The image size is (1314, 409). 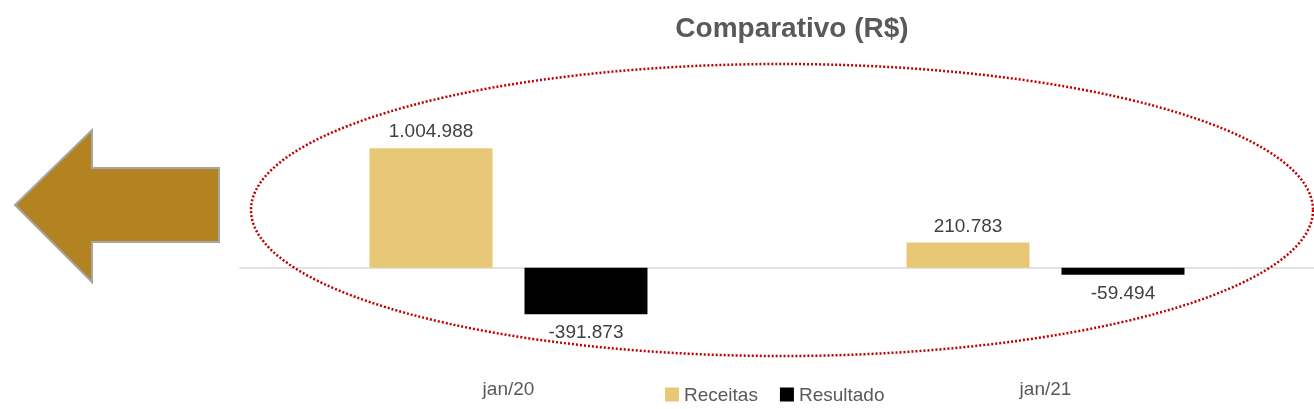 I want to click on x-tick-label: jan/21, so click(x=1045, y=388).